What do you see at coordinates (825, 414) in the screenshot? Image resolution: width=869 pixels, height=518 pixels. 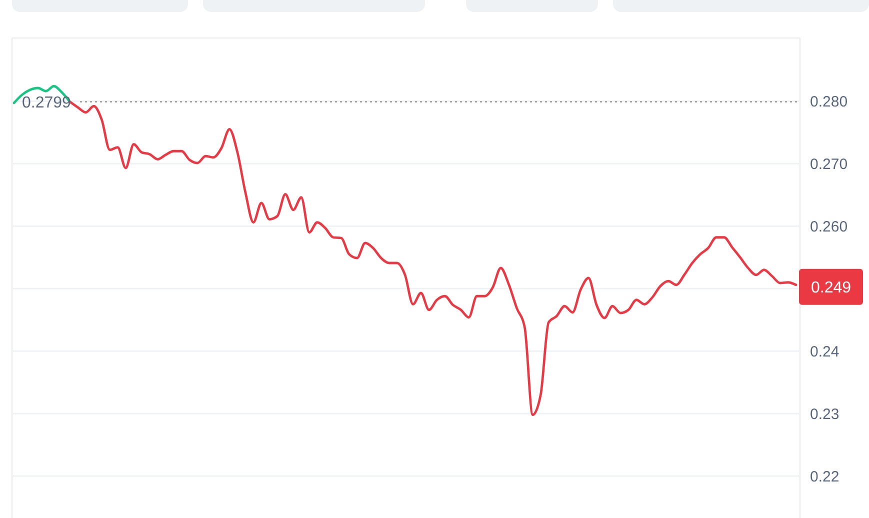 I see `y-tick-label: 0.23` at bounding box center [825, 414].